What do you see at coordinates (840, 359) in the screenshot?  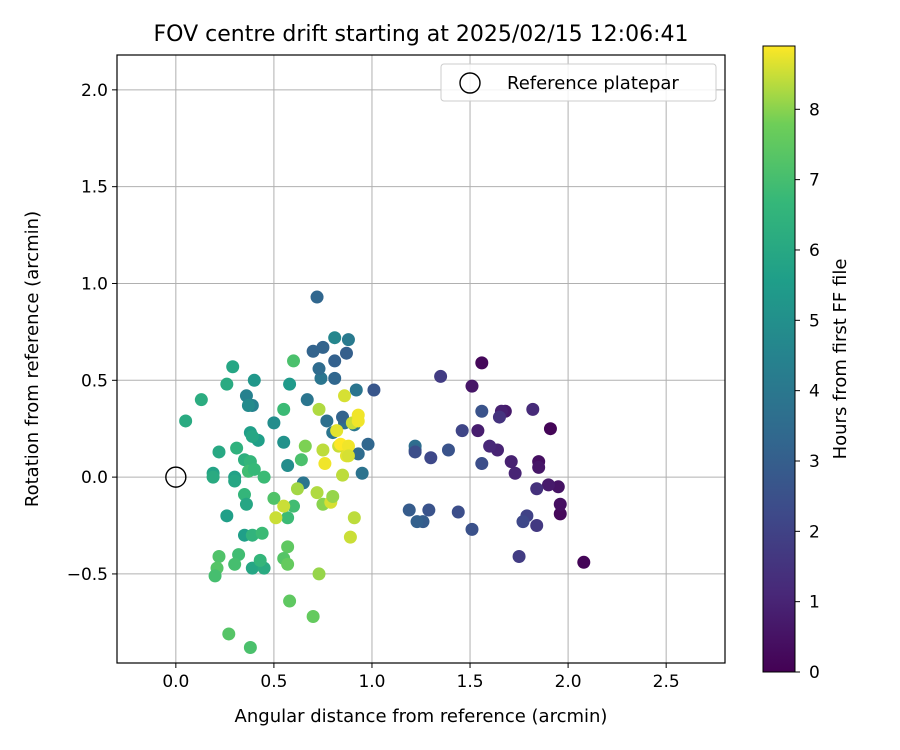 I see `colorbar-label: Hours from first FF file` at bounding box center [840, 359].